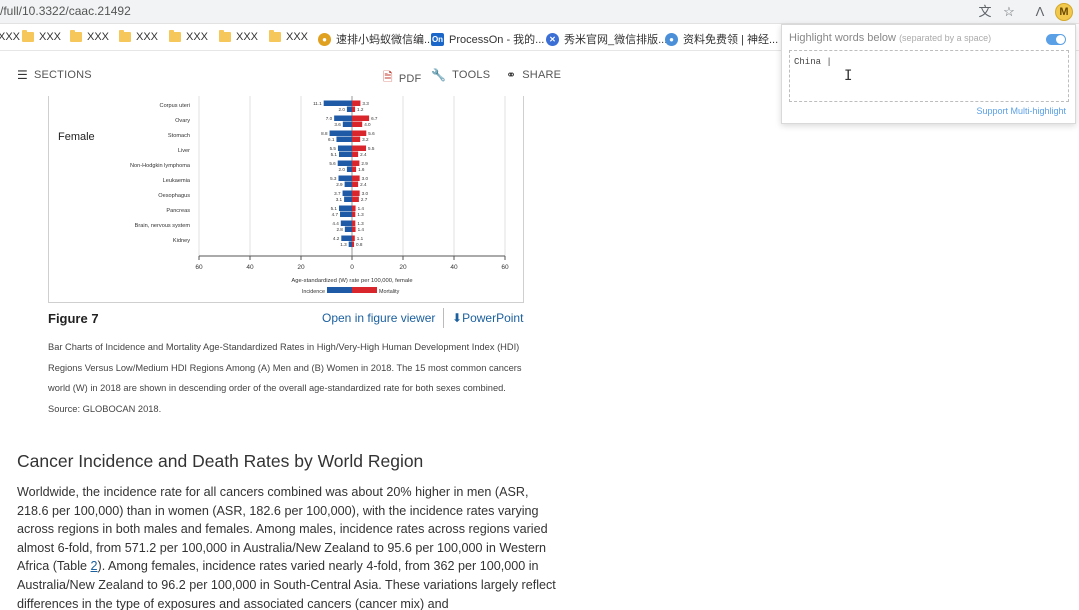  What do you see at coordinates (1040, 11) in the screenshot?
I see `extension-icon: Λ` at bounding box center [1040, 11].